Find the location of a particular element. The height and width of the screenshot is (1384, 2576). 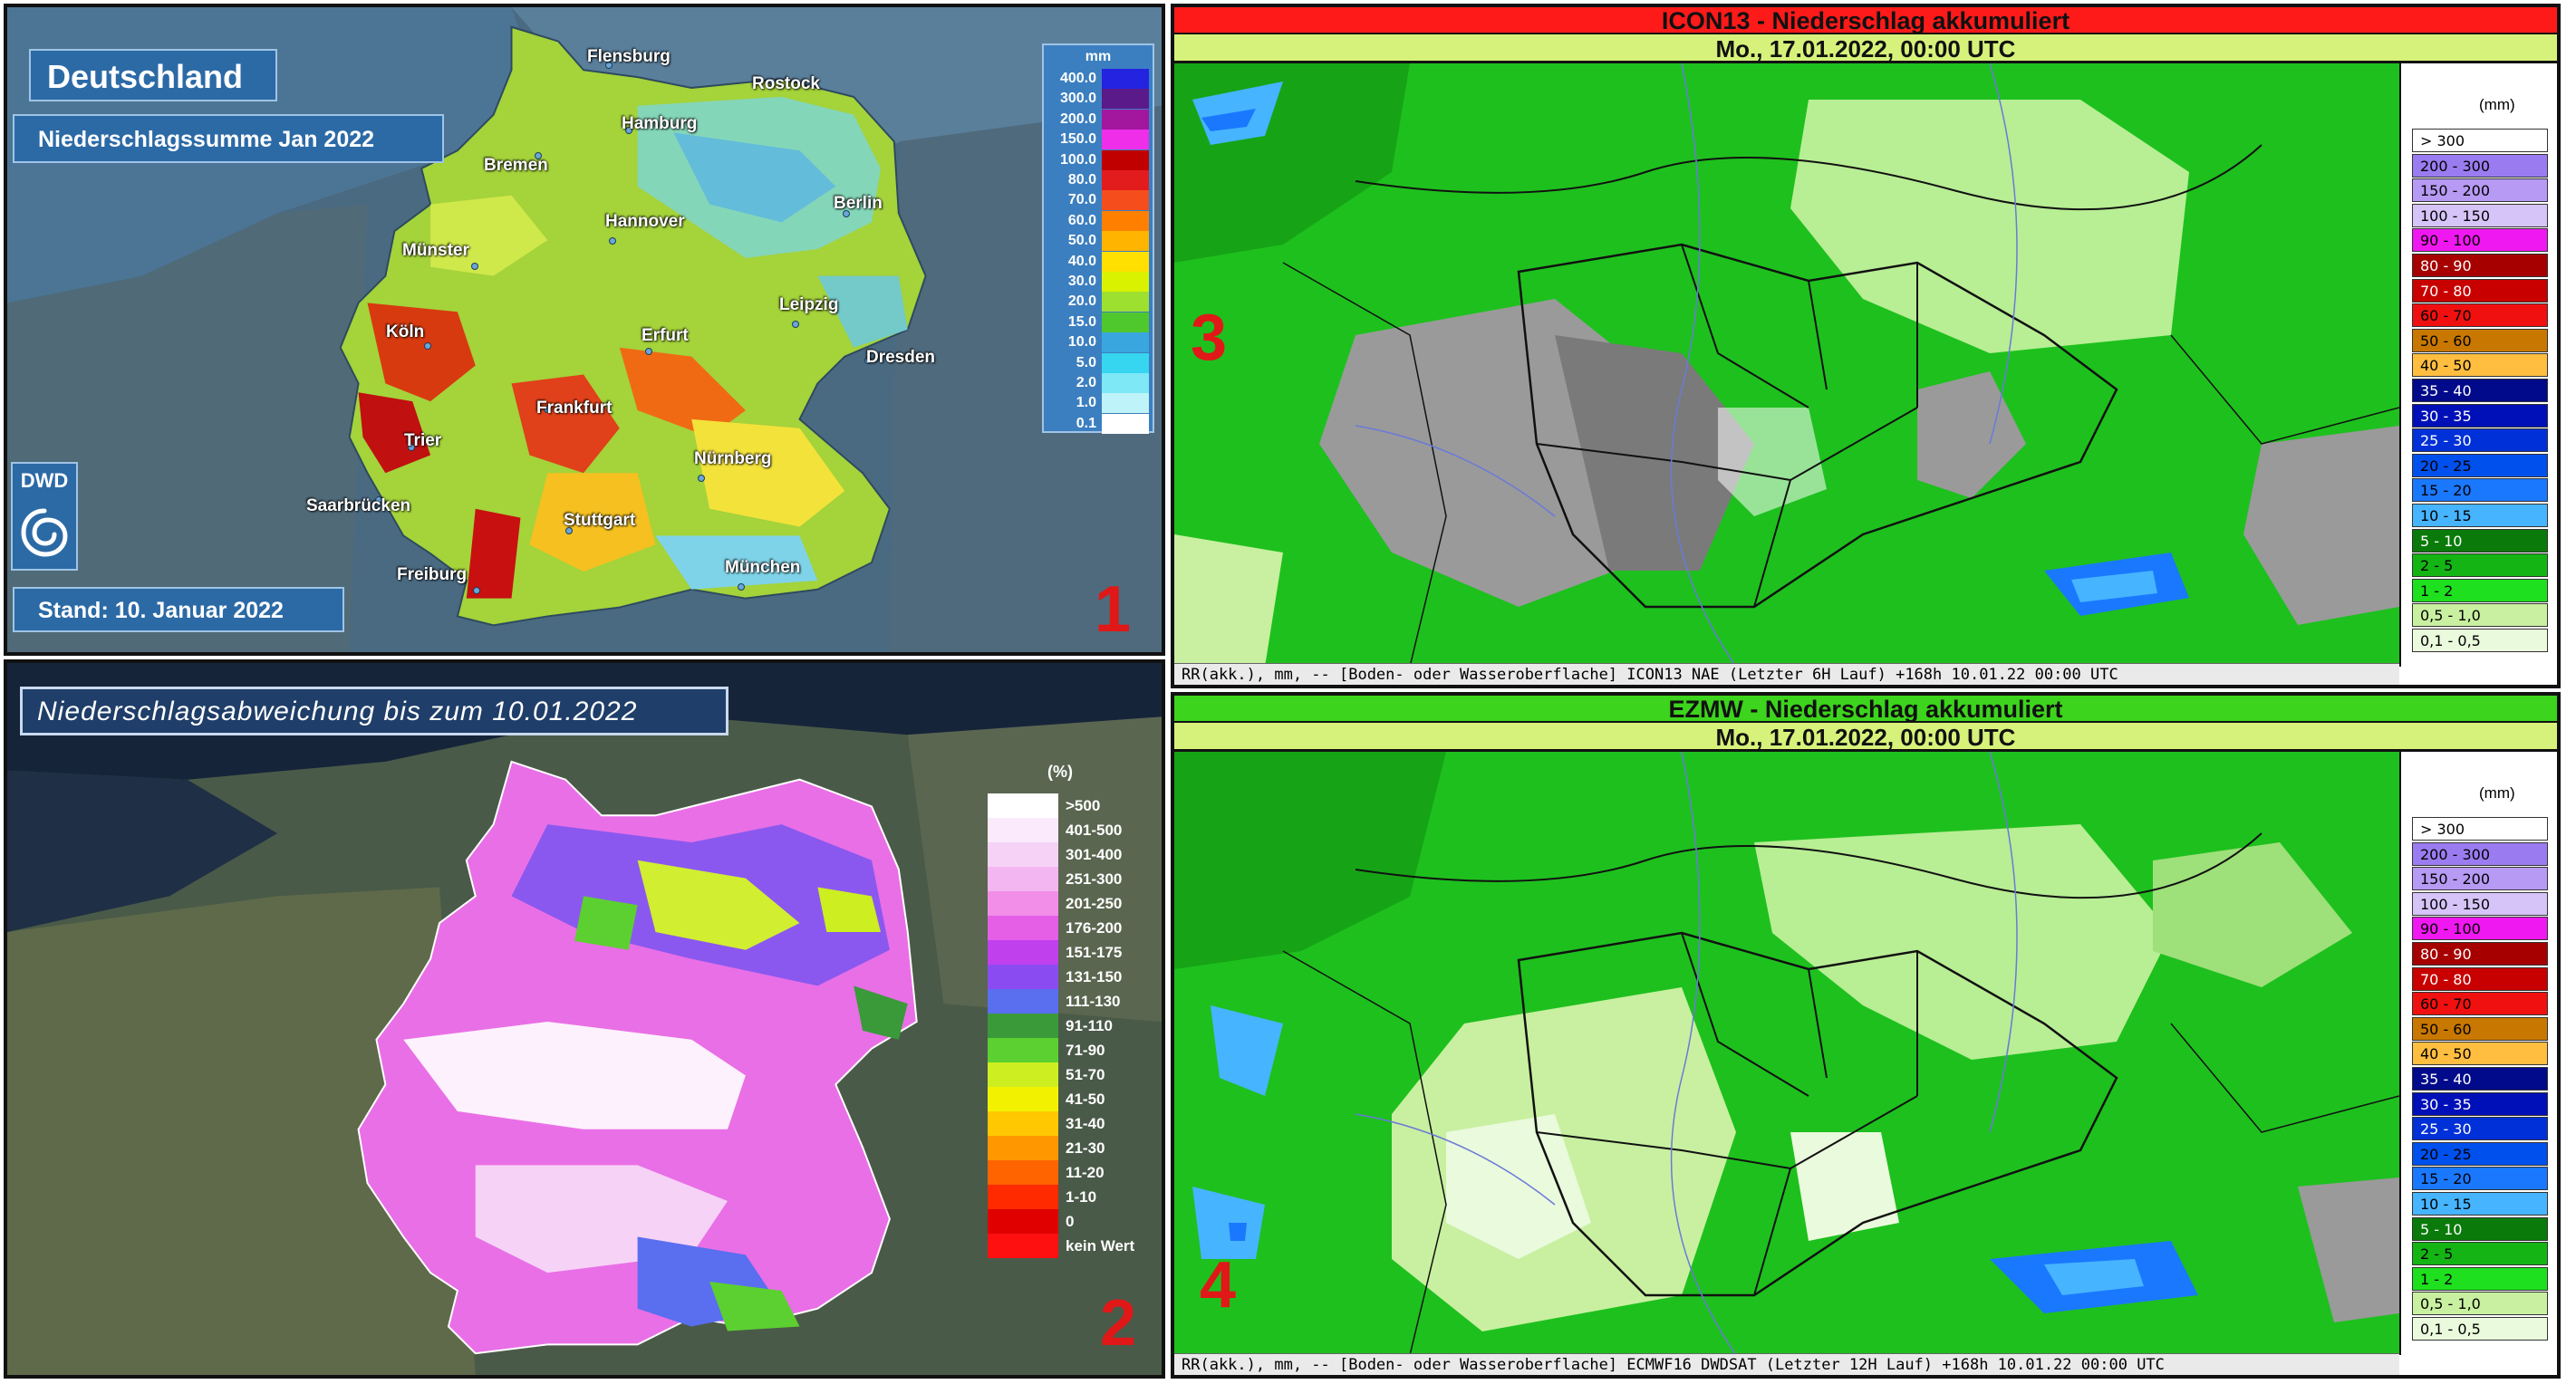

legend-row: 1 - 2 is located at coordinates (2480, 1278).